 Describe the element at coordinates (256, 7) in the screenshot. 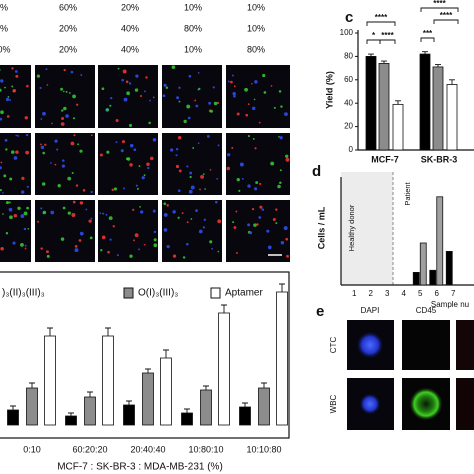

I see `composition-label: 10%` at that location.